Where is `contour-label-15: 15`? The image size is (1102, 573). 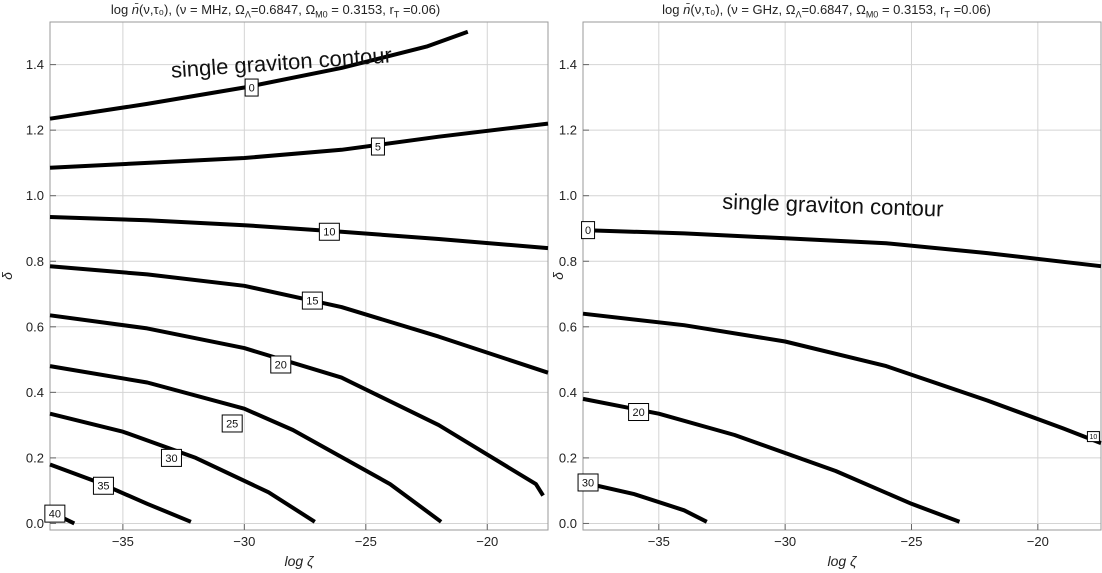 contour-label-15: 15 is located at coordinates (312, 300).